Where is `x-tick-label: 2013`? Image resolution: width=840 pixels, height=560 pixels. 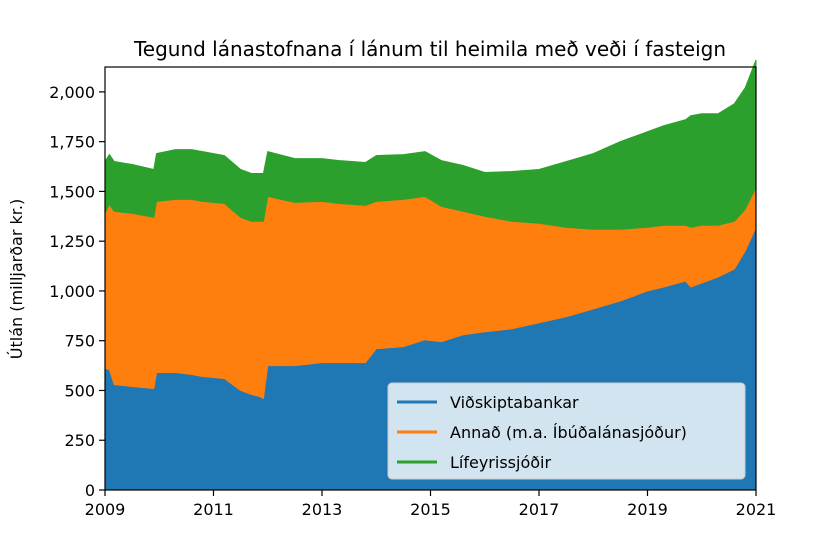
x-tick-label: 2013 is located at coordinates (322, 509).